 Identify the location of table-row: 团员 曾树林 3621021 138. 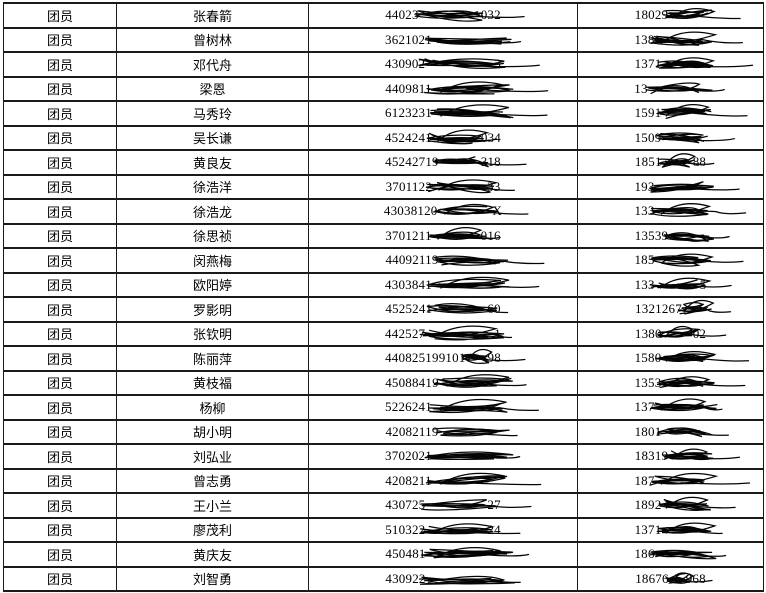
(383, 39).